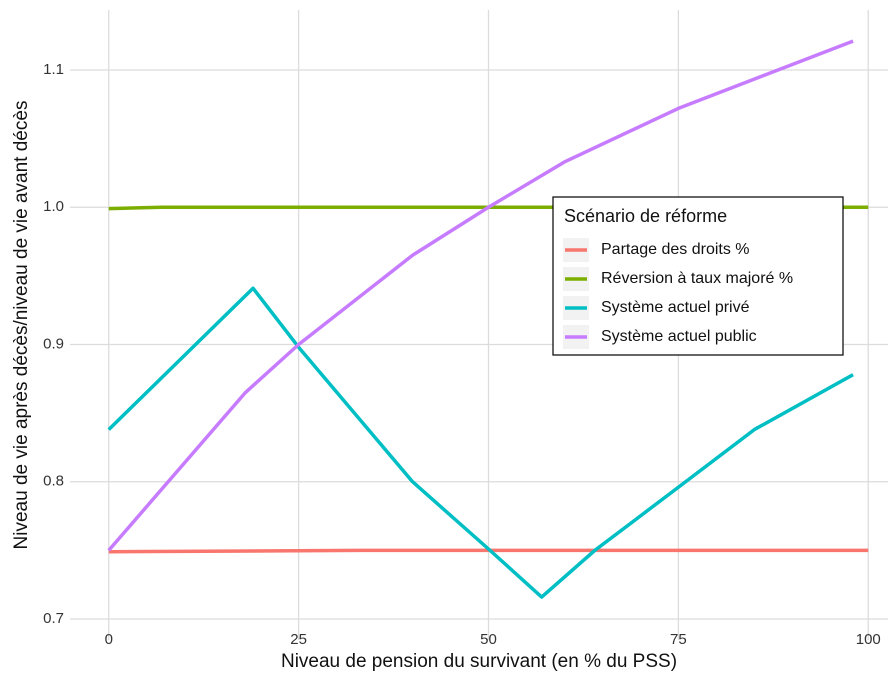 This screenshot has width=890, height=676. What do you see at coordinates (53, 69) in the screenshot?
I see `y-tick-label: 1.1` at bounding box center [53, 69].